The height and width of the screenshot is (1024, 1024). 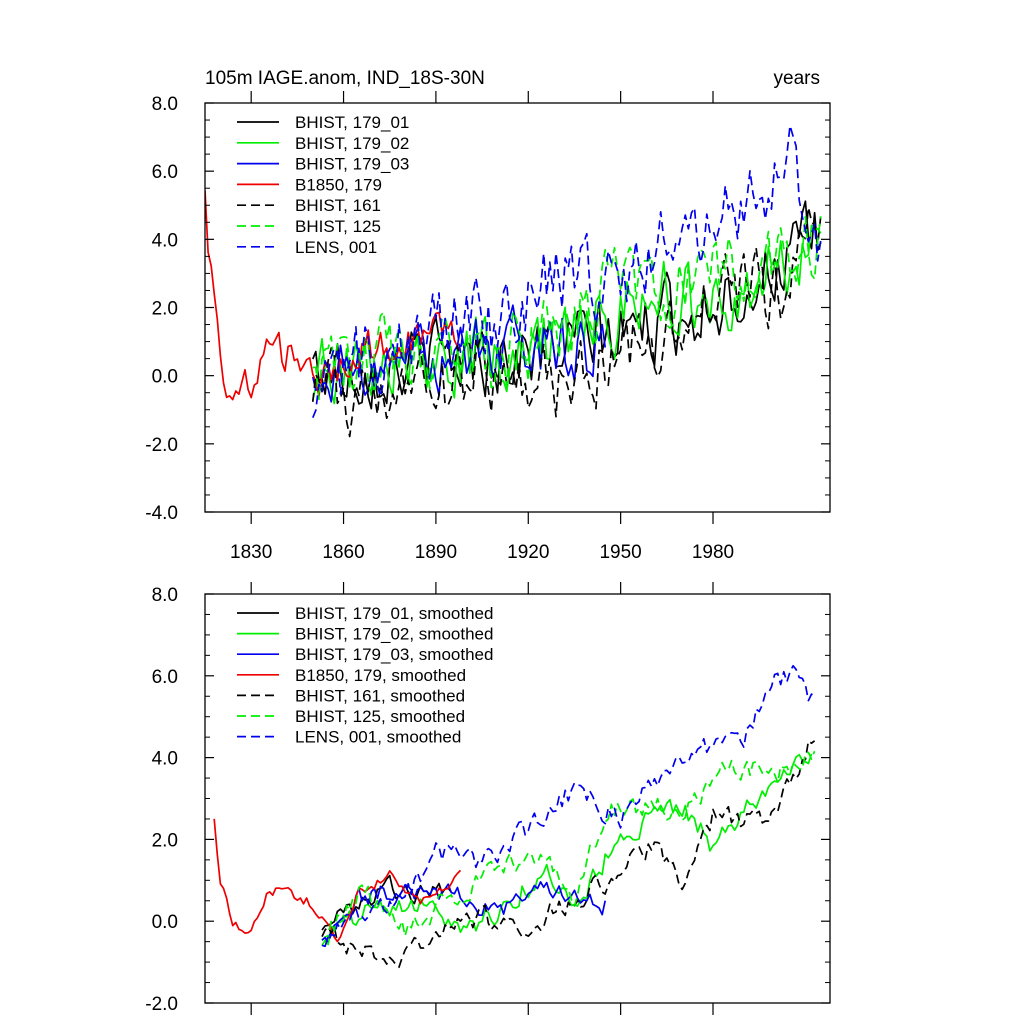 I want to click on legend-label: BHIST, 179_03, so click(x=352, y=164).